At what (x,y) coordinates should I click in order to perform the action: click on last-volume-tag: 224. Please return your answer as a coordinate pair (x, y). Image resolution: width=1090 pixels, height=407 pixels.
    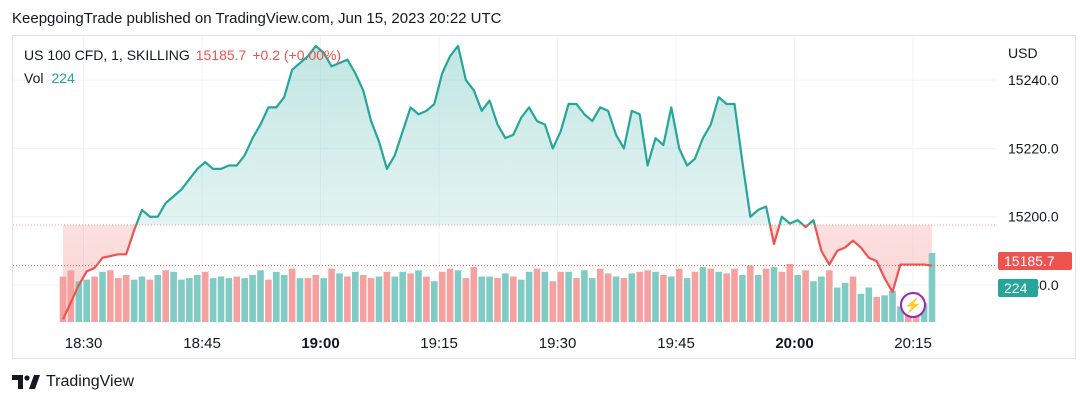
    Looking at the image, I should click on (1018, 288).